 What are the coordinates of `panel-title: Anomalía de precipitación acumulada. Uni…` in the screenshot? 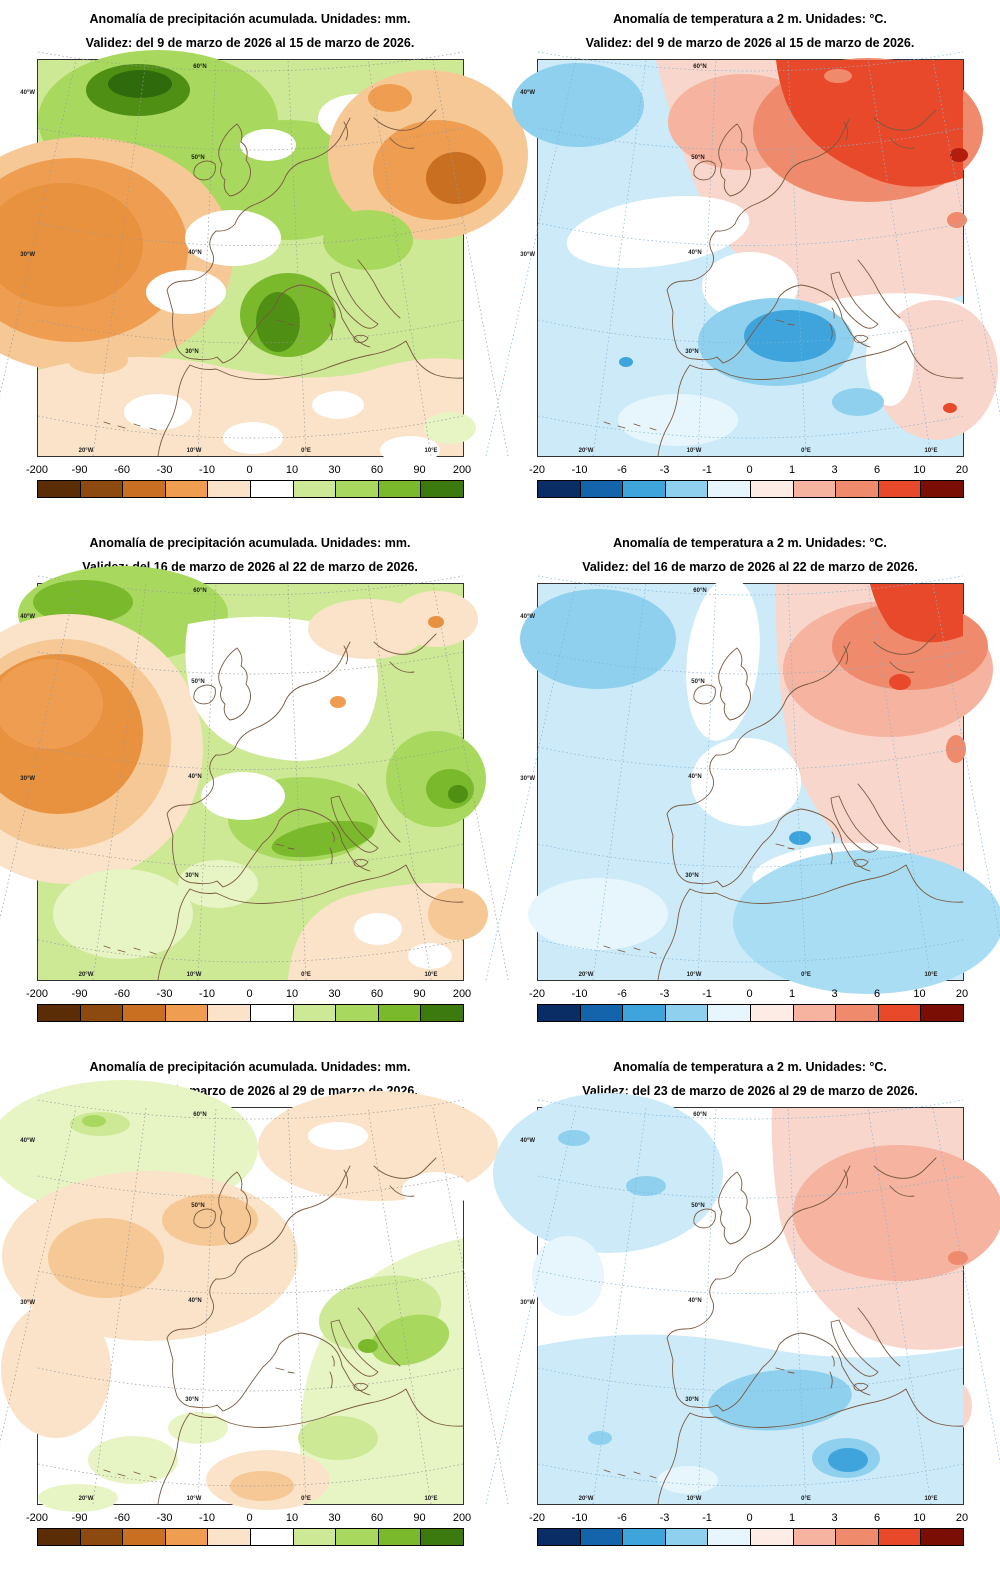 It's located at (250, 543).